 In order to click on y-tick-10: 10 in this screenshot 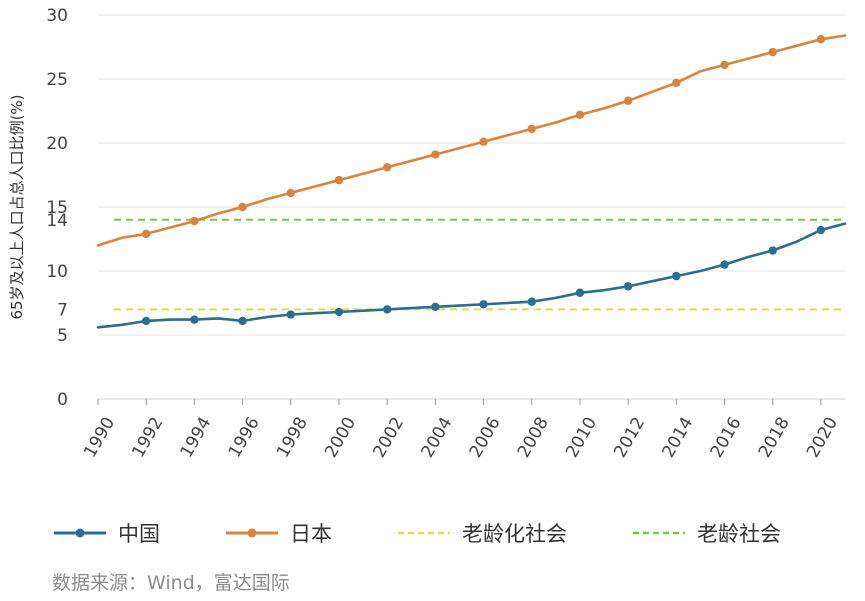, I will do `click(57, 272)`.